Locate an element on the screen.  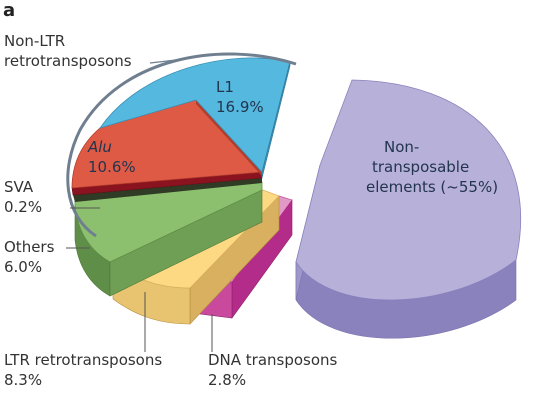
slice-l1-side is located at coordinates (276, 120).